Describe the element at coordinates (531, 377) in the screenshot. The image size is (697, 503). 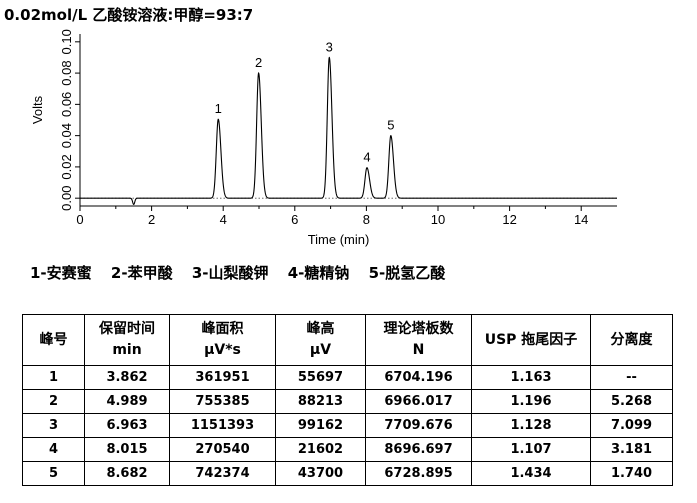
I see `cell-tailing: 1.163` at that location.